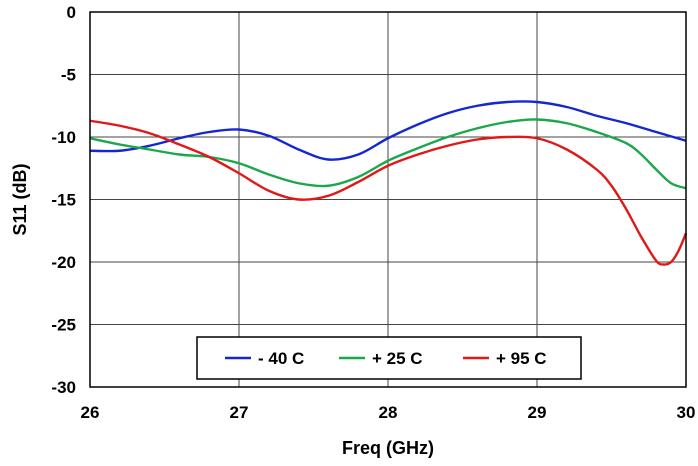 Image resolution: width=698 pixels, height=466 pixels. Describe the element at coordinates (388, 130) in the screenshot. I see `series-line-minus-40c` at that location.